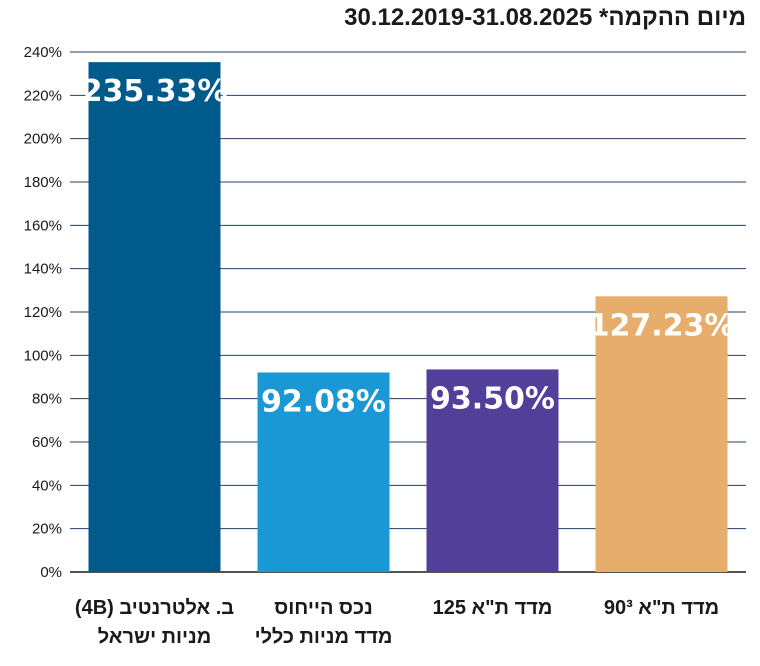 This screenshot has height=666, width=760. What do you see at coordinates (662, 325) in the screenshot?
I see `bar-value-label: 127.23%` at bounding box center [662, 325].